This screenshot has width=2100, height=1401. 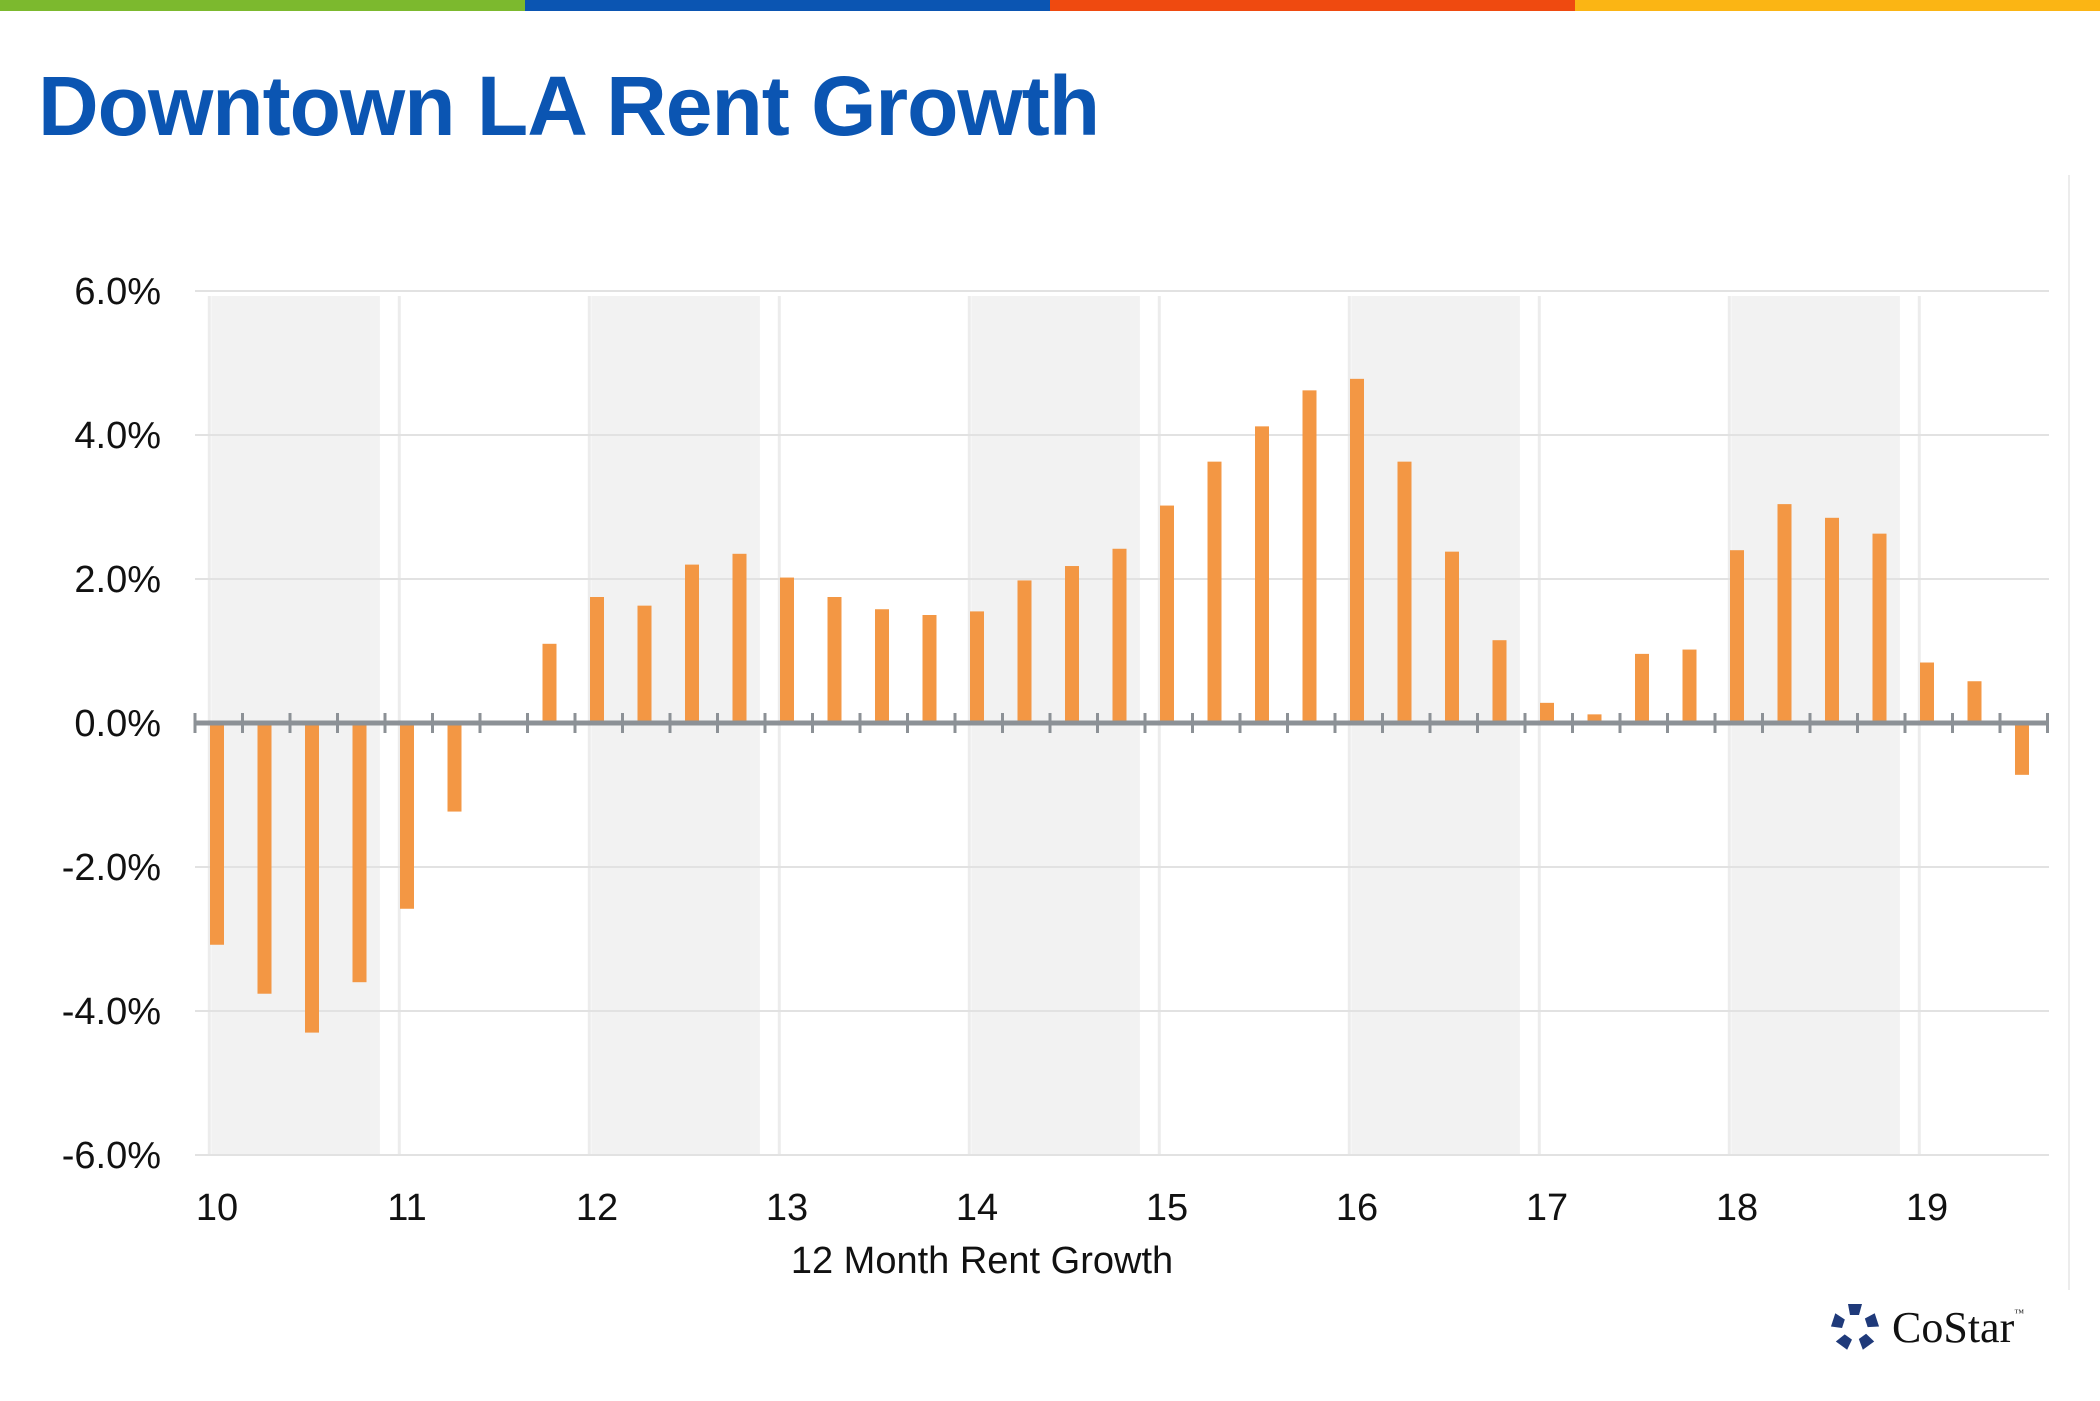 I want to click on y-tick-label: 6.0%, so click(x=117, y=292).